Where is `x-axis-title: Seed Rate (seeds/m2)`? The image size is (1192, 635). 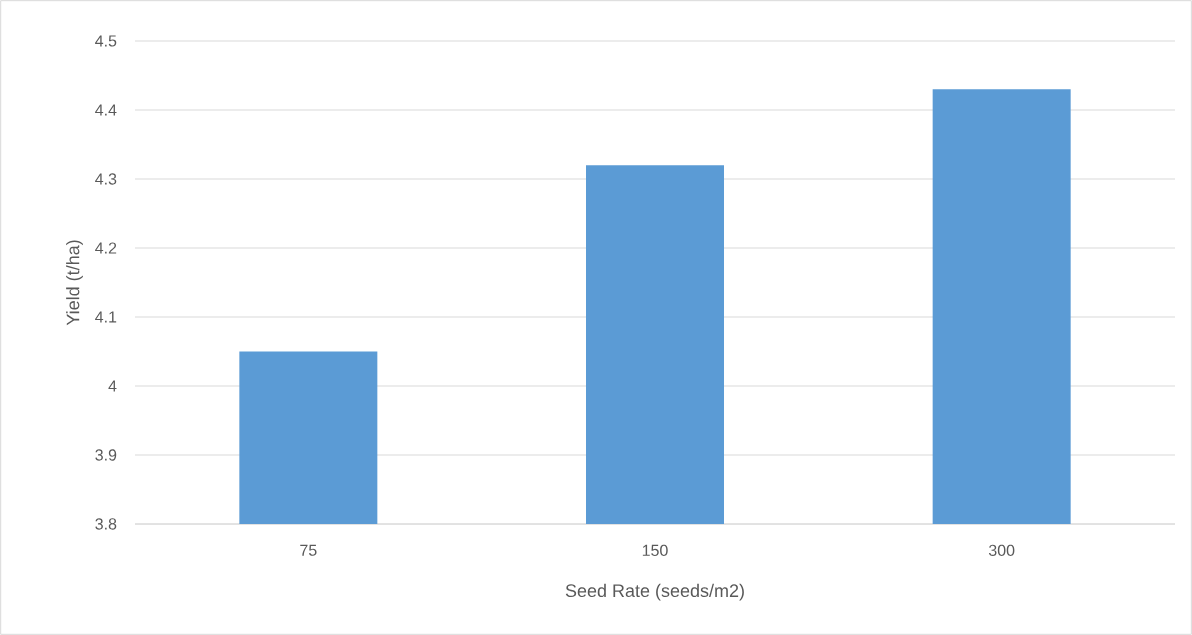
x-axis-title: Seed Rate (seeds/m2) is located at coordinates (654, 592).